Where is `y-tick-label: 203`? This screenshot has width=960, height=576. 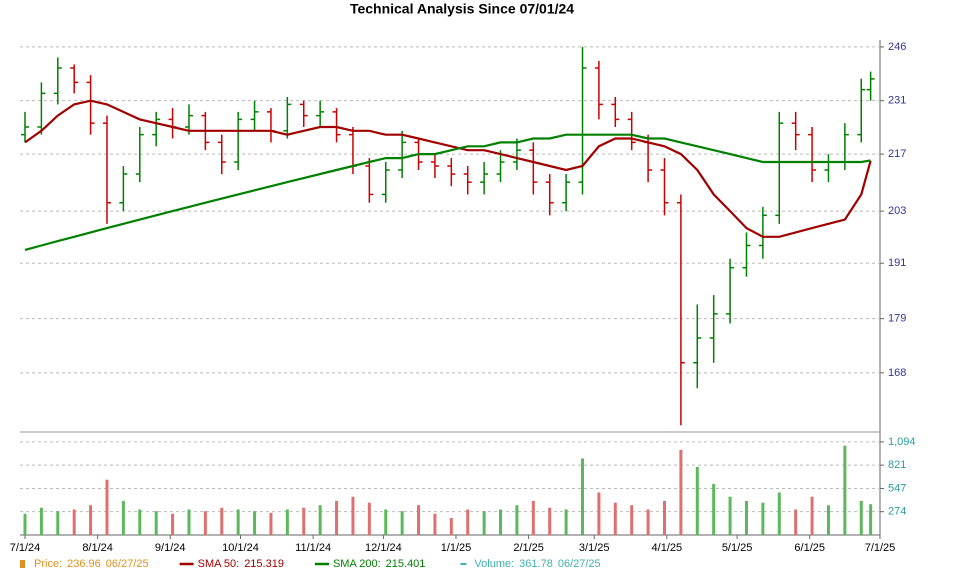
y-tick-label: 203 is located at coordinates (897, 211).